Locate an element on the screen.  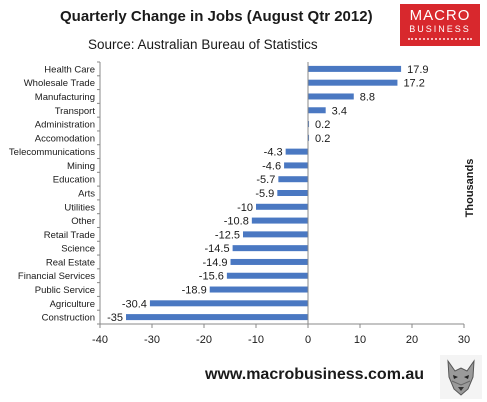
data-label: -14.5 is located at coordinates (217, 249).